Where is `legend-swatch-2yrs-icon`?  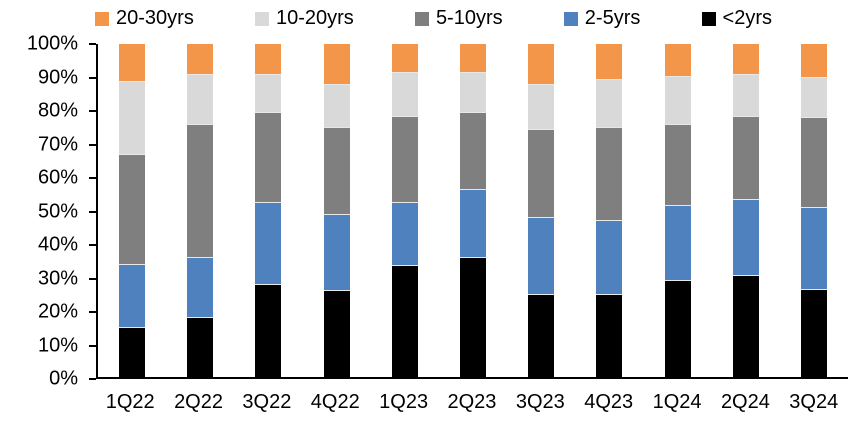 legend-swatch-2yrs-icon is located at coordinates (708, 18).